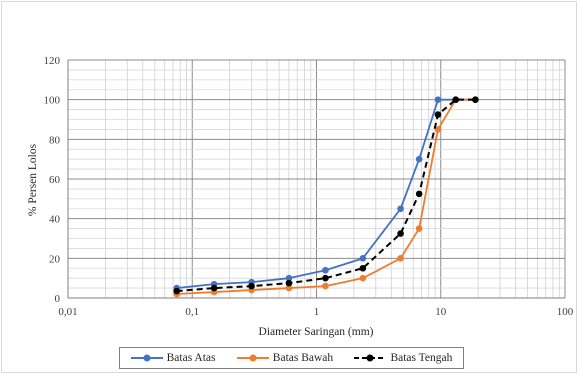 This screenshot has width=580, height=379. What do you see at coordinates (317, 312) in the screenshot?
I see `x-tick-label: 1` at bounding box center [317, 312].